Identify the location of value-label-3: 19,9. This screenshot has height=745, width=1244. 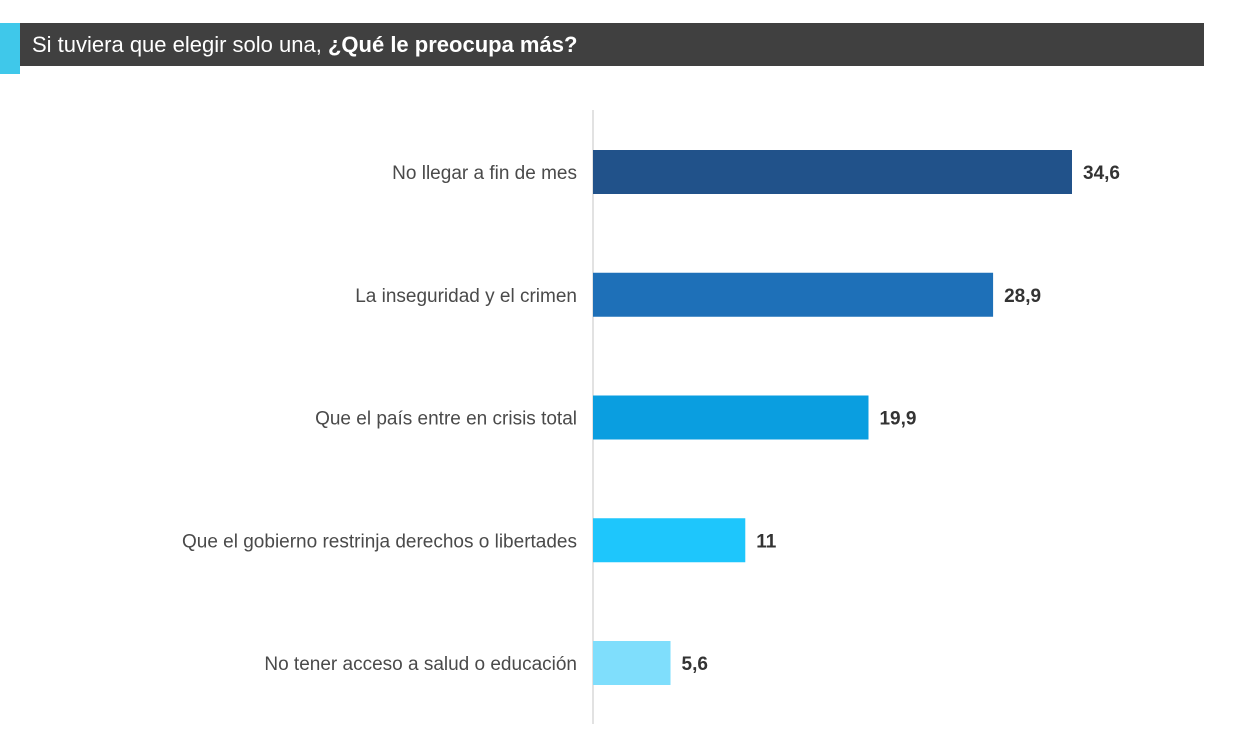
(897, 419).